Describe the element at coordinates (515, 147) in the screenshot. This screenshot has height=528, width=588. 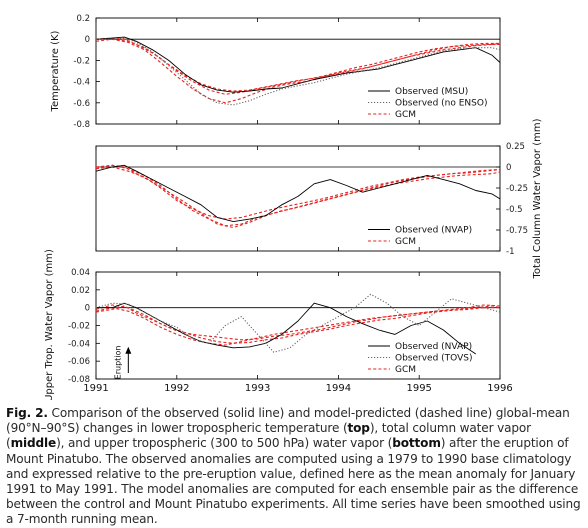
I see `y-tick-label: 0.25` at that location.